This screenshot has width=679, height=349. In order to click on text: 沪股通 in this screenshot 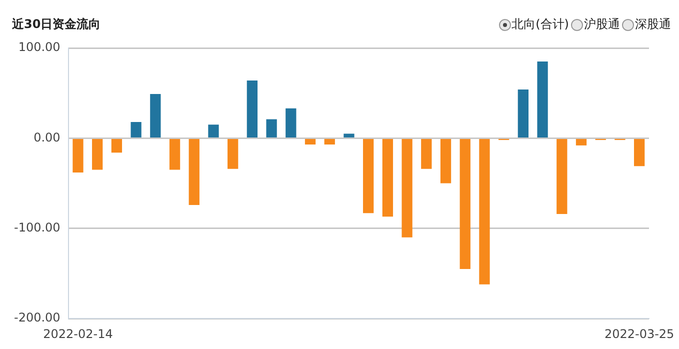, I will do `click(602, 24)`.